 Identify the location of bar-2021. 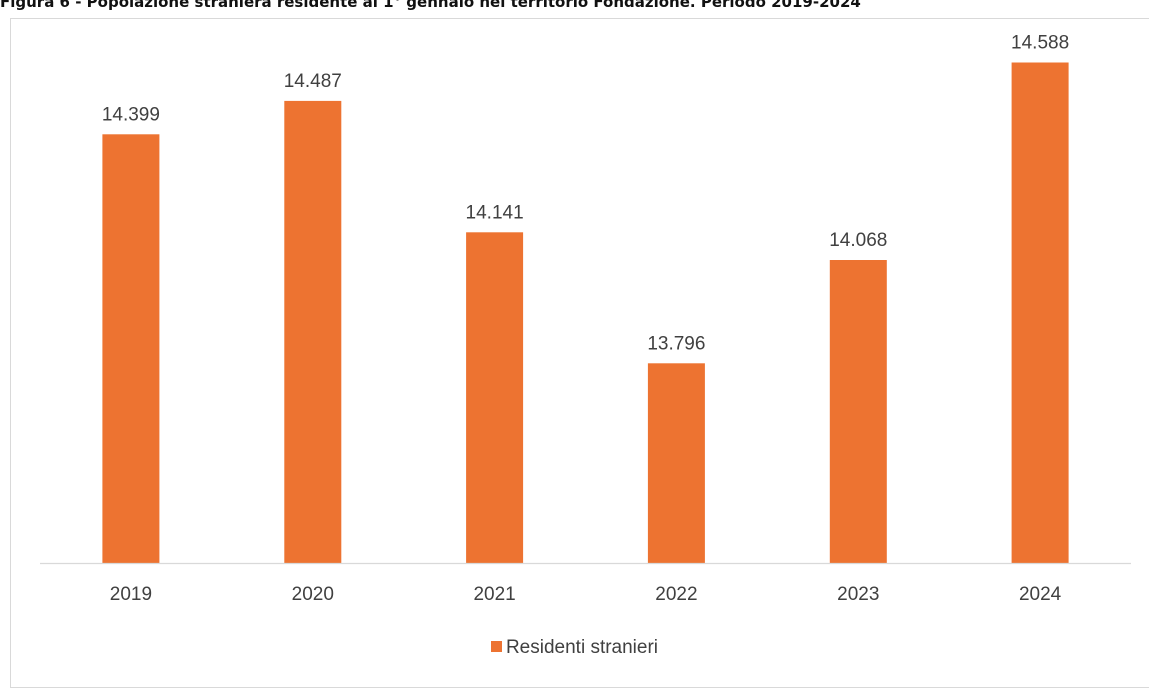
(495, 398).